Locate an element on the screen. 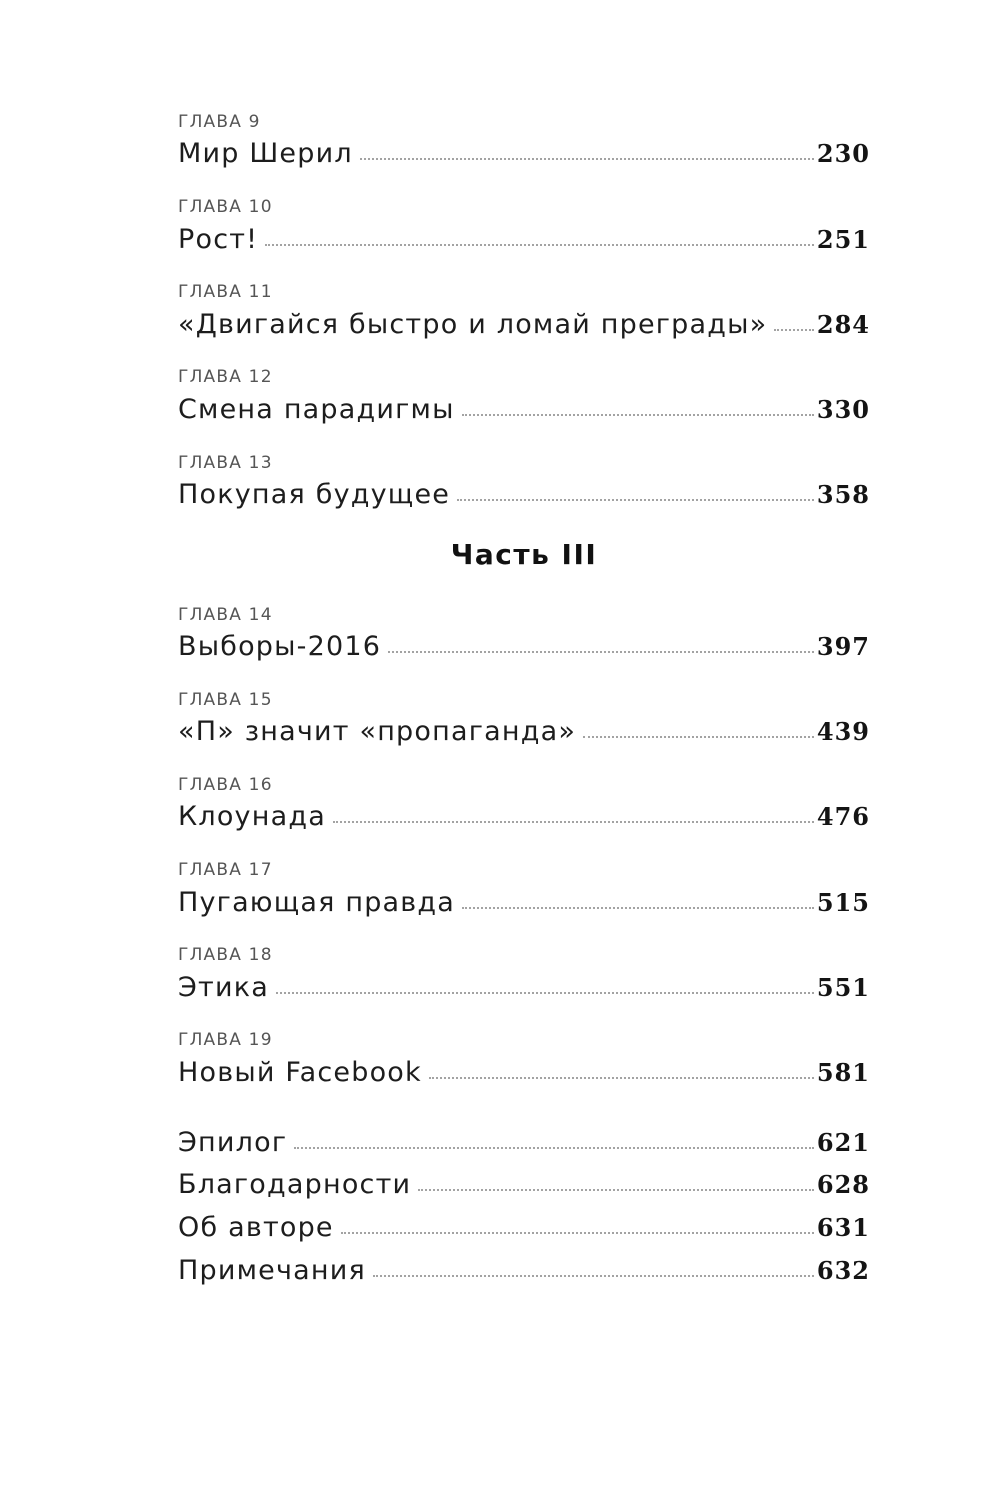 The height and width of the screenshot is (1507, 1000). chapter-title: «Двигайся быстро и ломай преграды» is located at coordinates (473, 324).